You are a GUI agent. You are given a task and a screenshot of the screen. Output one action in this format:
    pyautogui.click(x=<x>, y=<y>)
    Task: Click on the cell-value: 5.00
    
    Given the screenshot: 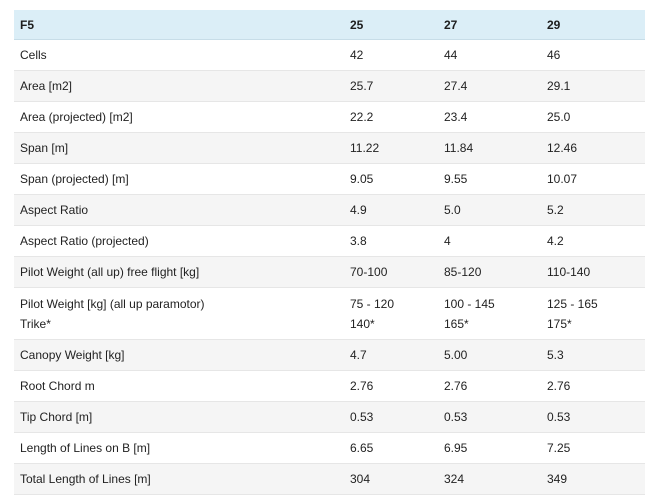 What is the action you would take?
    pyautogui.click(x=456, y=355)
    